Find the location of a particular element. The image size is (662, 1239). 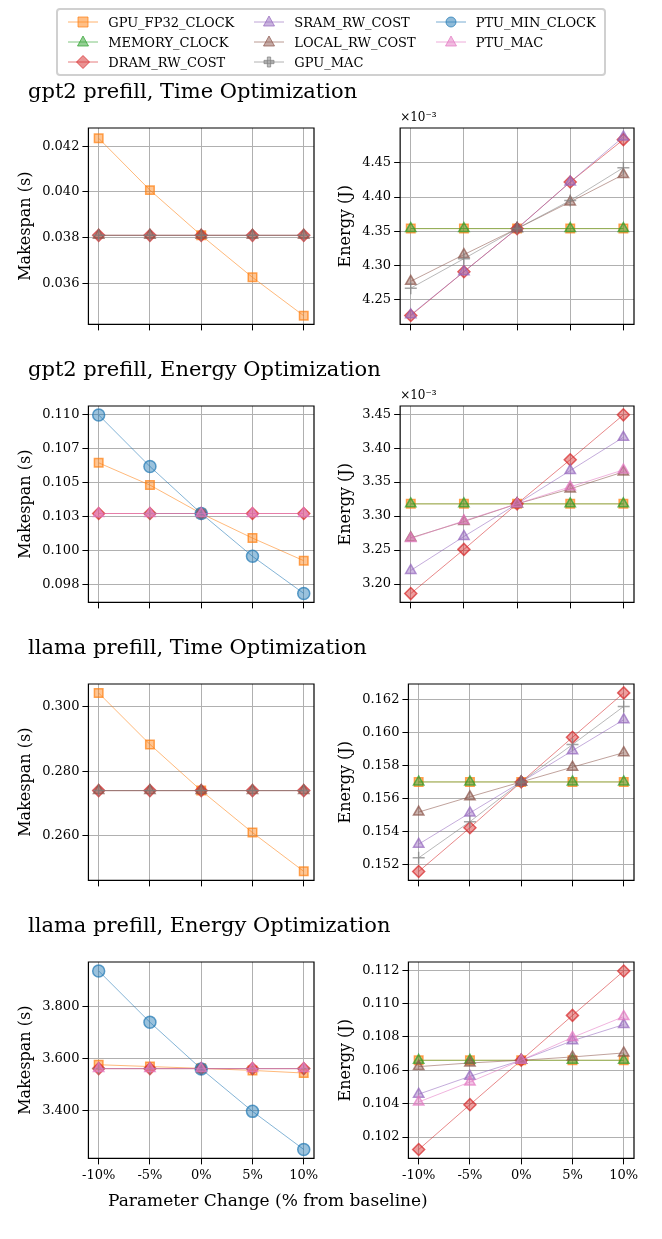

y-tick-label: 0.107 is located at coordinates (61, 447).